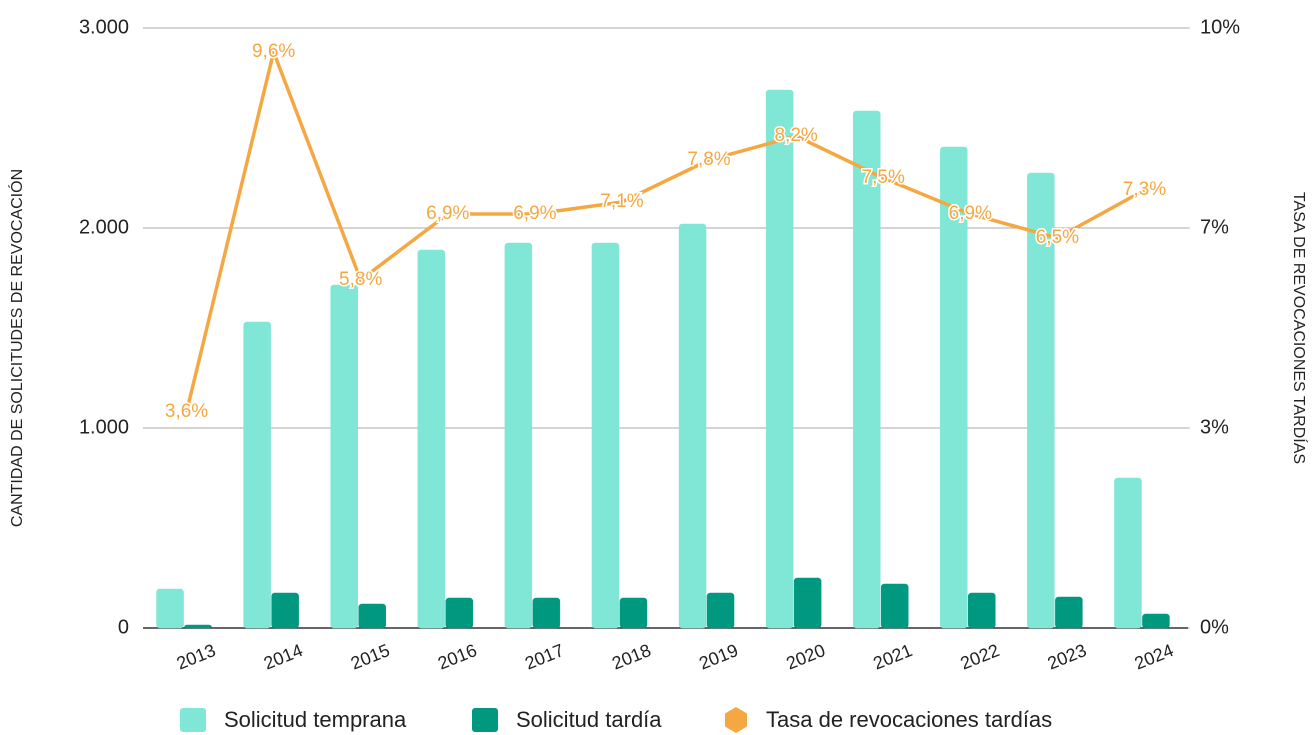  Describe the element at coordinates (1299, 328) in the screenshot. I see `y2-axis-label: TASA DE REVOCACIONES TARDÍAS` at that location.